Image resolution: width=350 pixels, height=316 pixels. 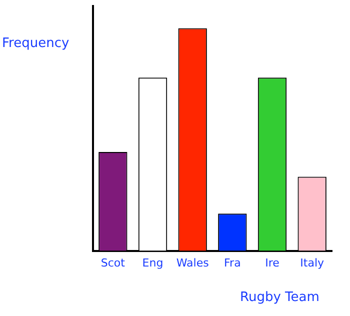 What do you see at coordinates (36, 43) in the screenshot?
I see `y-axis-title: Frequency` at bounding box center [36, 43].